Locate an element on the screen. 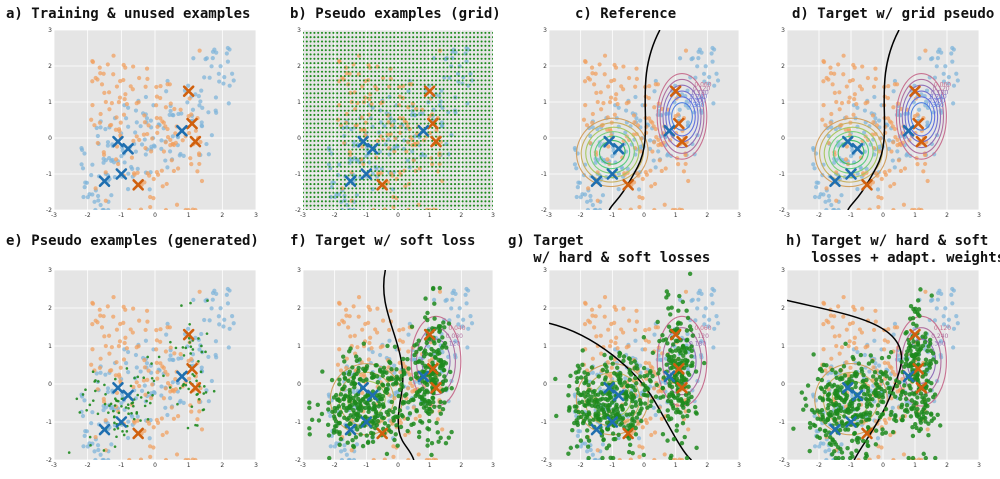 This screenshot has height=479, width=1000. x-tick-label: 0 is located at coordinates (398, 215).